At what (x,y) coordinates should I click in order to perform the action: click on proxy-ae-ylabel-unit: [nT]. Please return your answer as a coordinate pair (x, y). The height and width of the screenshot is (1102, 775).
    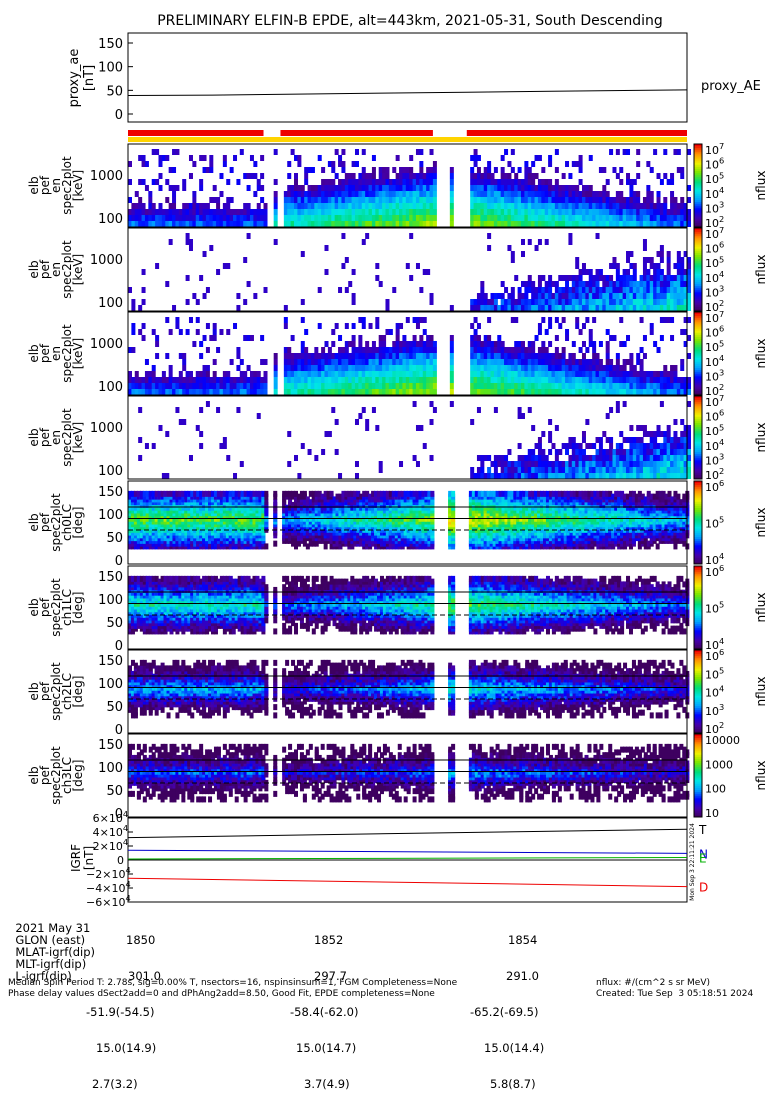
    Looking at the image, I should click on (89, 78).